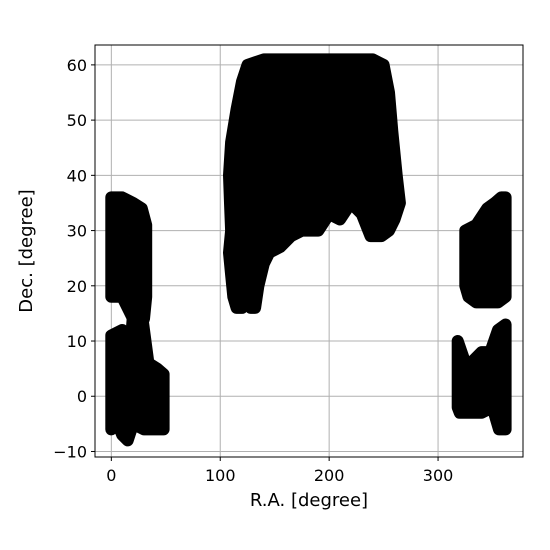  I want to click on y-tick-label: 60, so click(77, 65).